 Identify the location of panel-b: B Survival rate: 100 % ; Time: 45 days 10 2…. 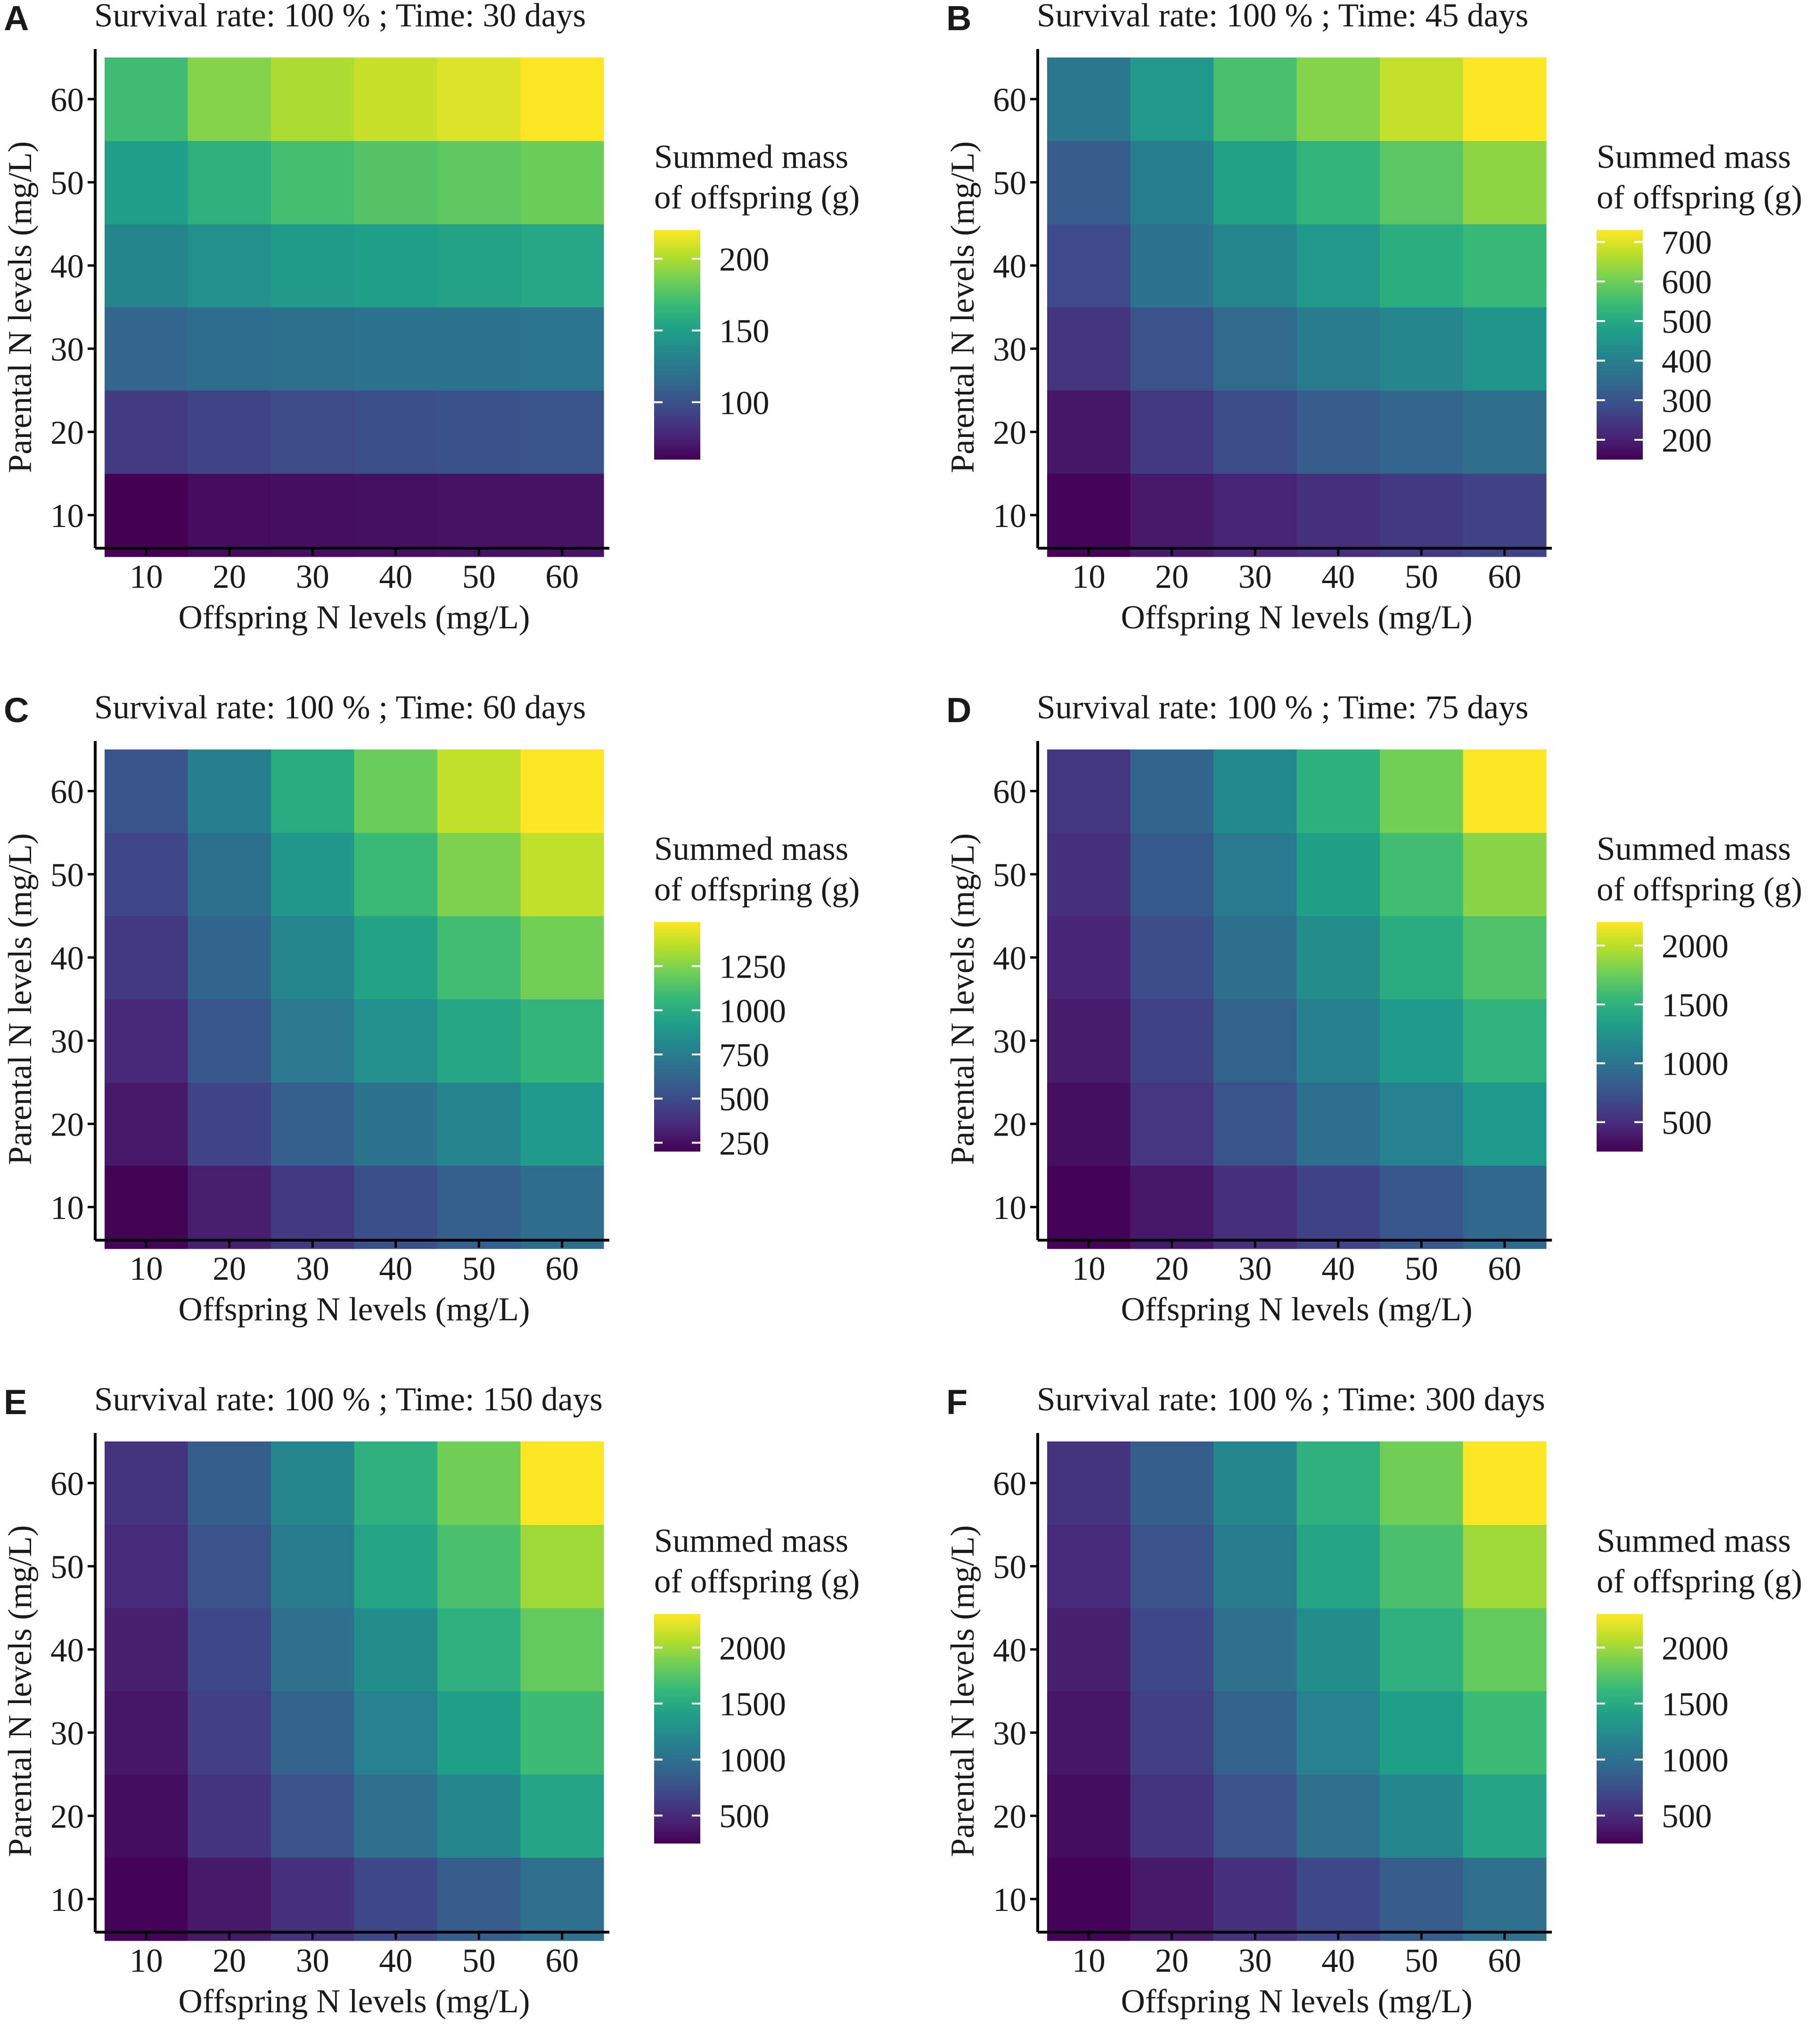
(1373, 318).